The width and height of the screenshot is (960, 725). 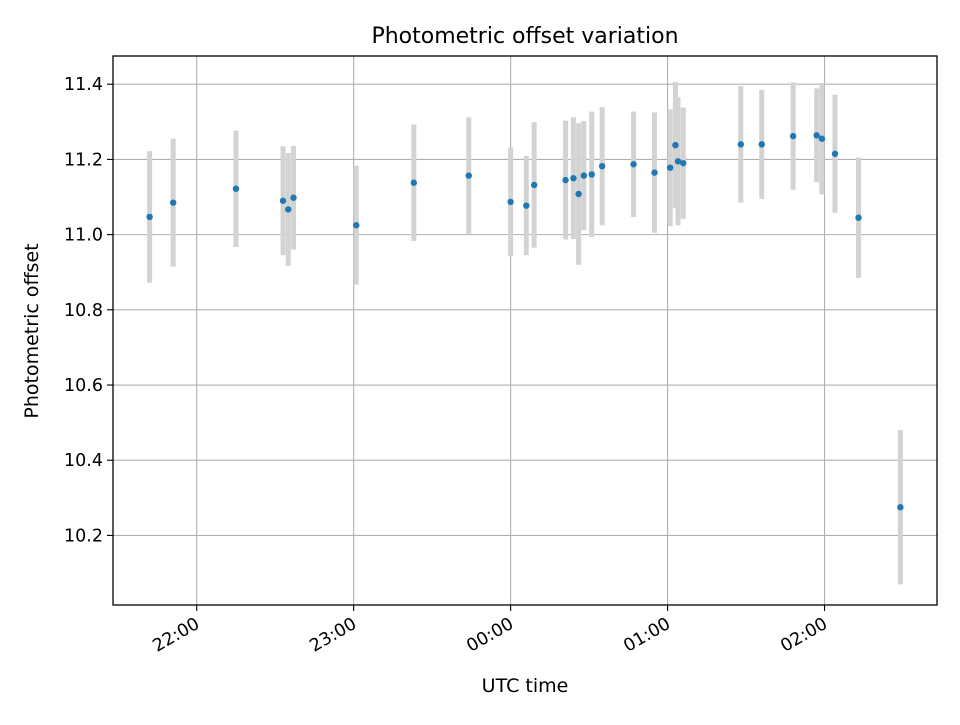 What do you see at coordinates (32, 330) in the screenshot?
I see `y-axis-label: Photometric offset` at bounding box center [32, 330].